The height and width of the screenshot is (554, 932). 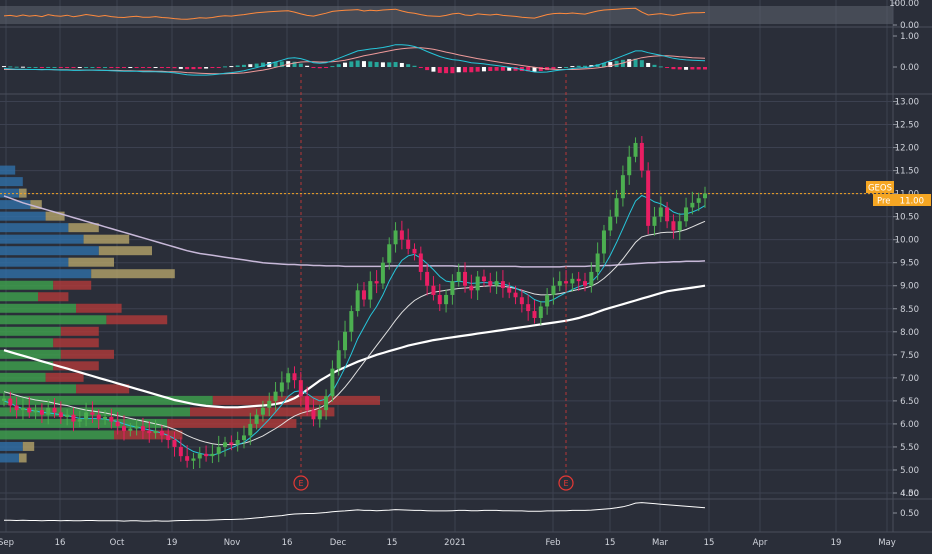 What do you see at coordinates (907, 126) in the screenshot?
I see `price-tick-label: 12.50` at bounding box center [907, 126].